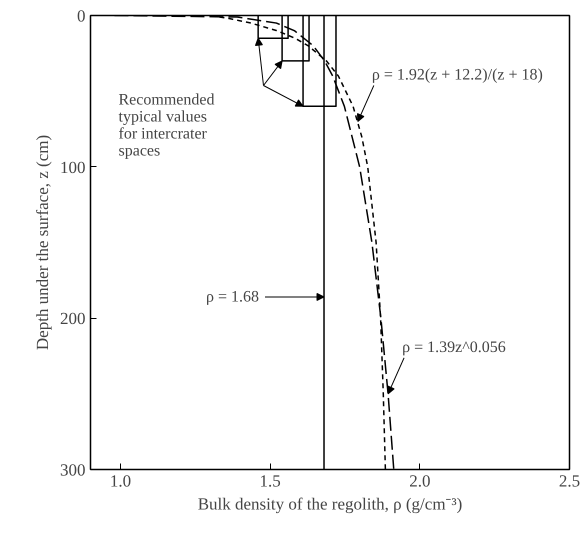 Image resolution: width=585 pixels, height=538 pixels. I want to click on ref-line-label: ρ = 1.68, so click(233, 297).